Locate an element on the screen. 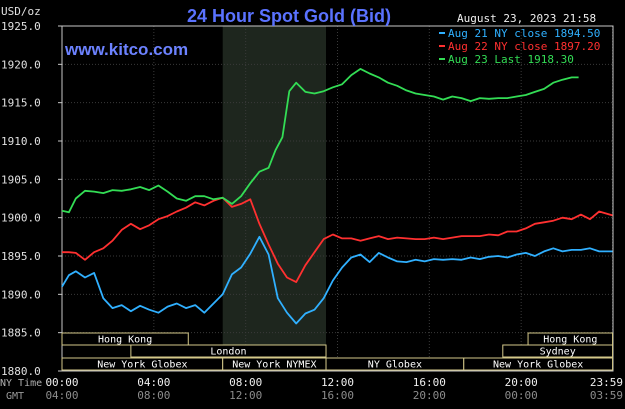 This screenshot has width=625, height=409. chart-title: 24 Hour Spot Gold (Bid) is located at coordinates (289, 16).